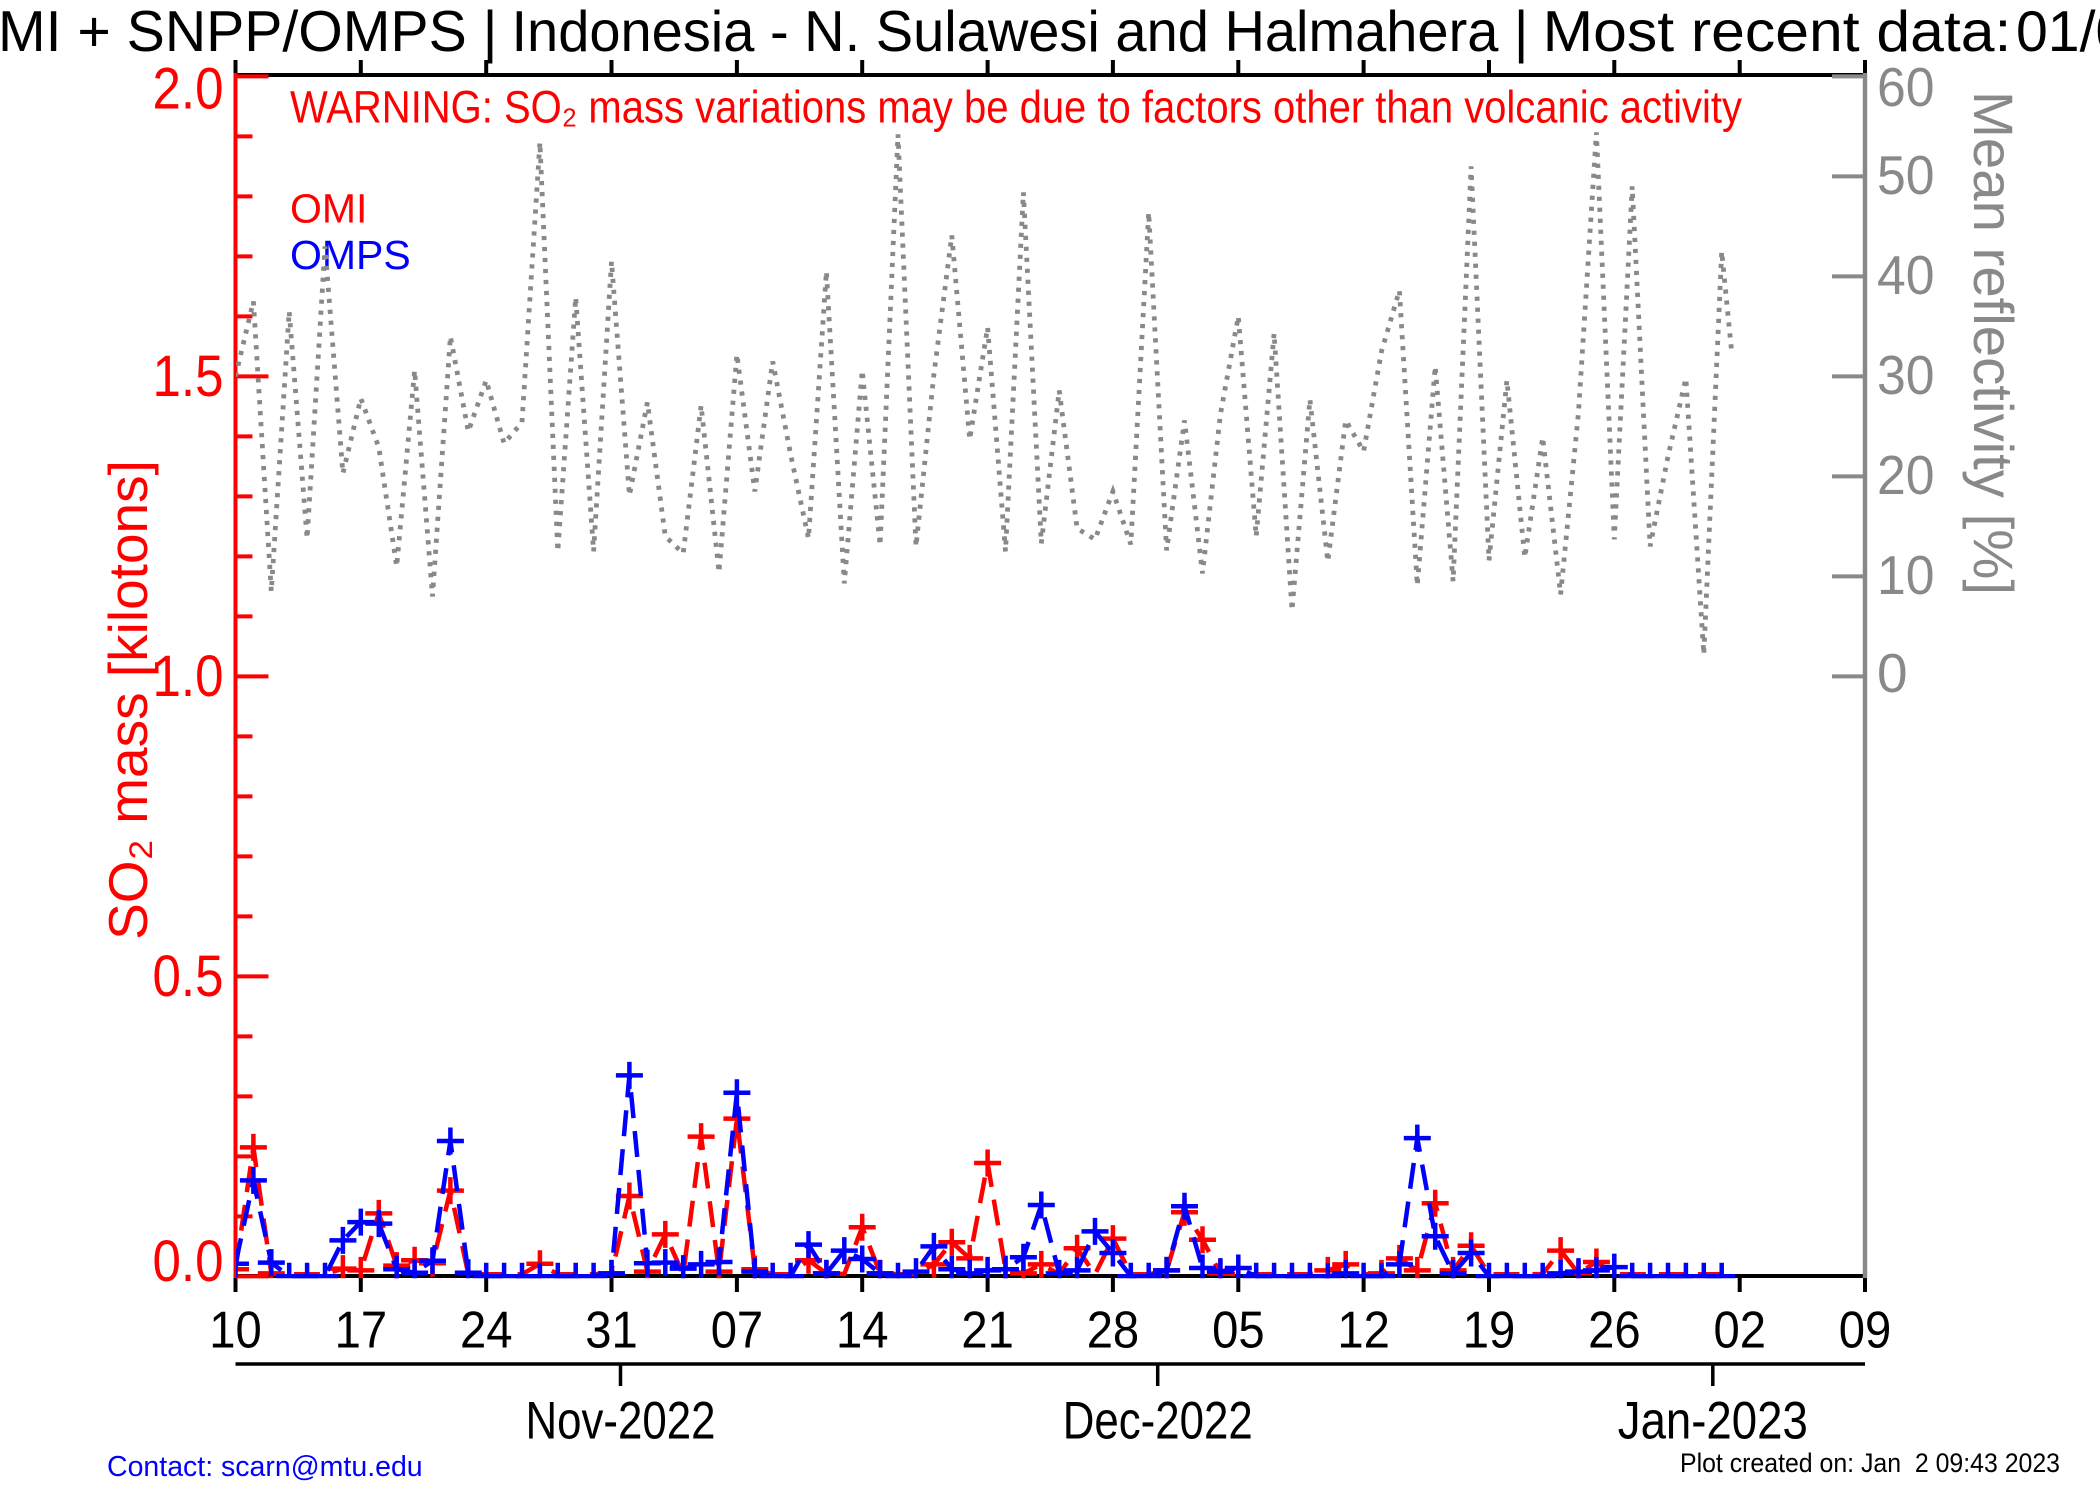  I want to click on svg-text: 09, so click(1865, 1331).